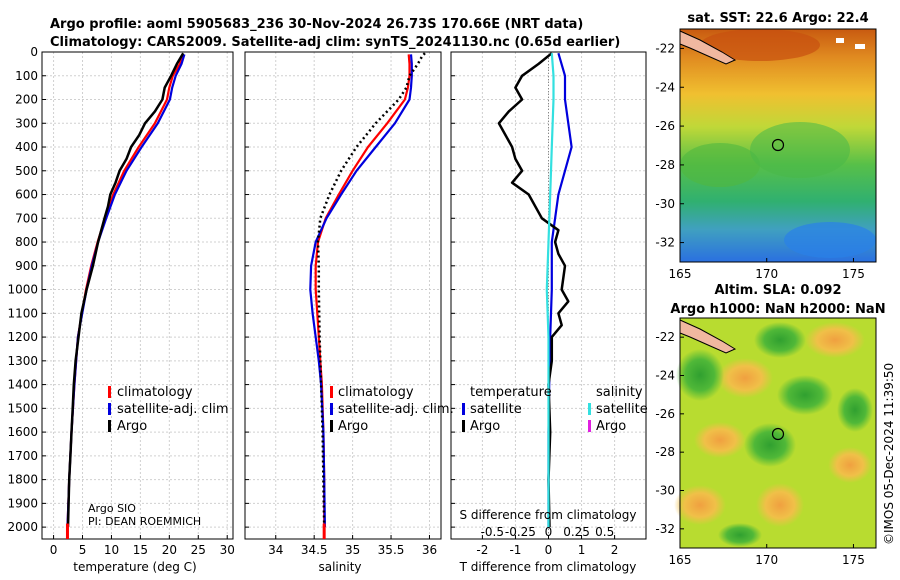  Describe the element at coordinates (720, 165) in the screenshot. I see `sst-green-patch` at that location.